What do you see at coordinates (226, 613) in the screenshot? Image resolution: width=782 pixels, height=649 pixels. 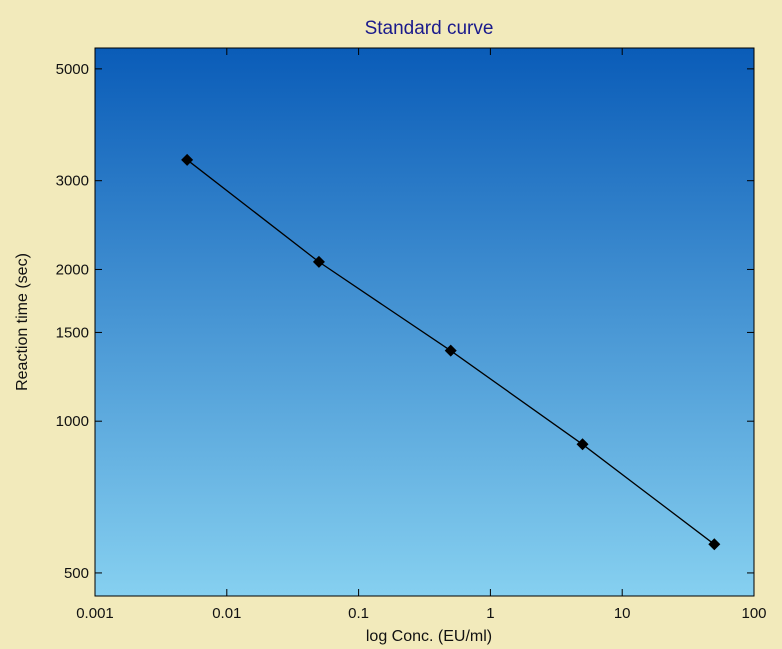 I see `x-tick-label: 0.01` at bounding box center [226, 613].